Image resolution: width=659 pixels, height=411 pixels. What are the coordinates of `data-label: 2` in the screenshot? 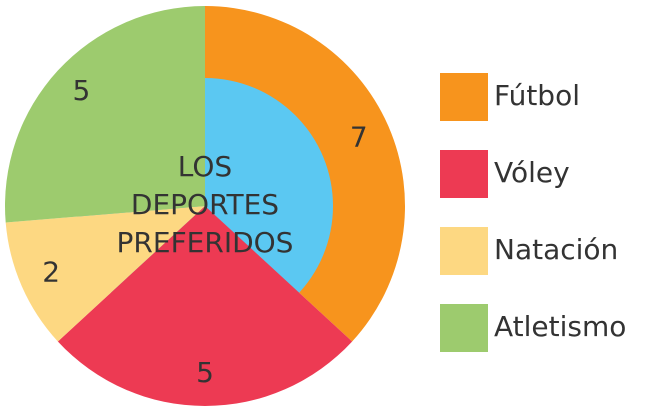 It's located at (51, 271).